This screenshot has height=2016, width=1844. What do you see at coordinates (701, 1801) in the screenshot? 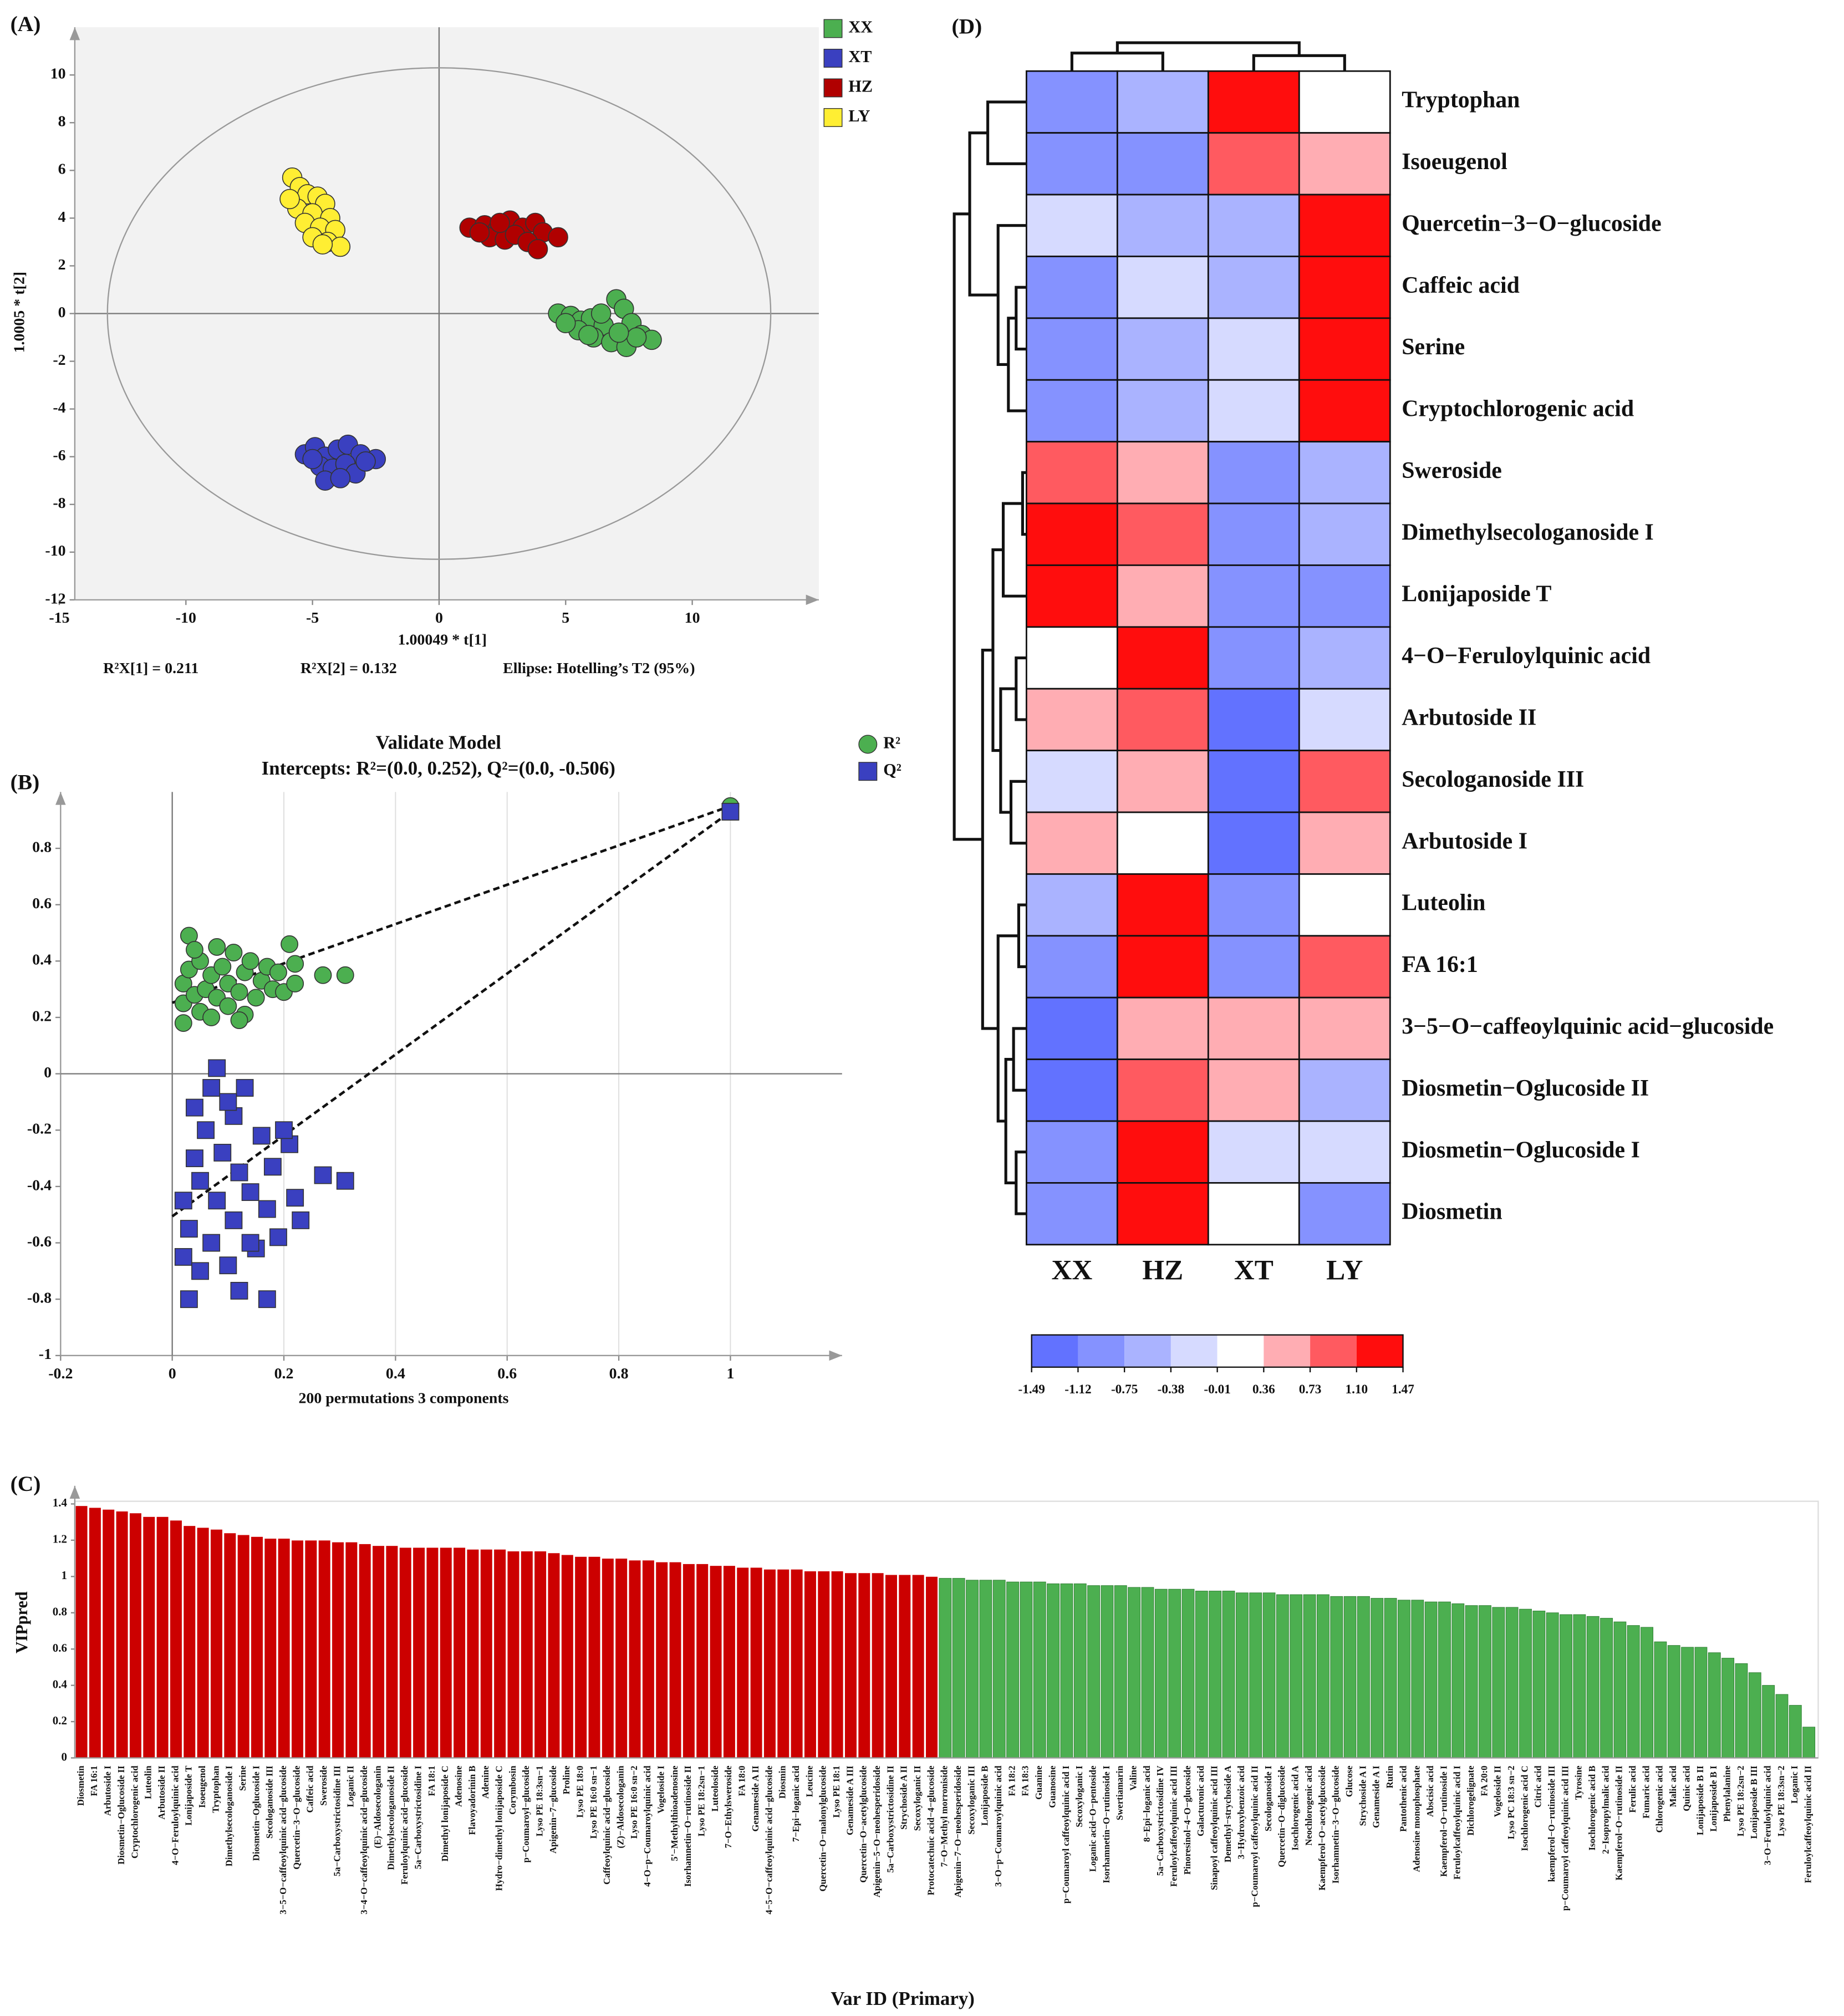
I see `x-tick-label: Lyso PE 18:2sn−1` at bounding box center [701, 1801].